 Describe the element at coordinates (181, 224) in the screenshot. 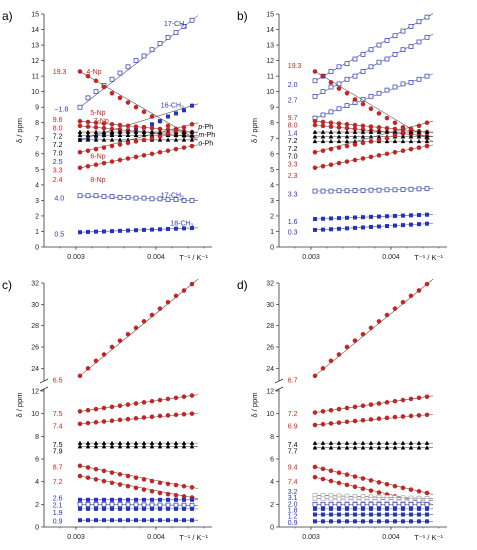

I see `annotation-label: 18-CH3` at that location.